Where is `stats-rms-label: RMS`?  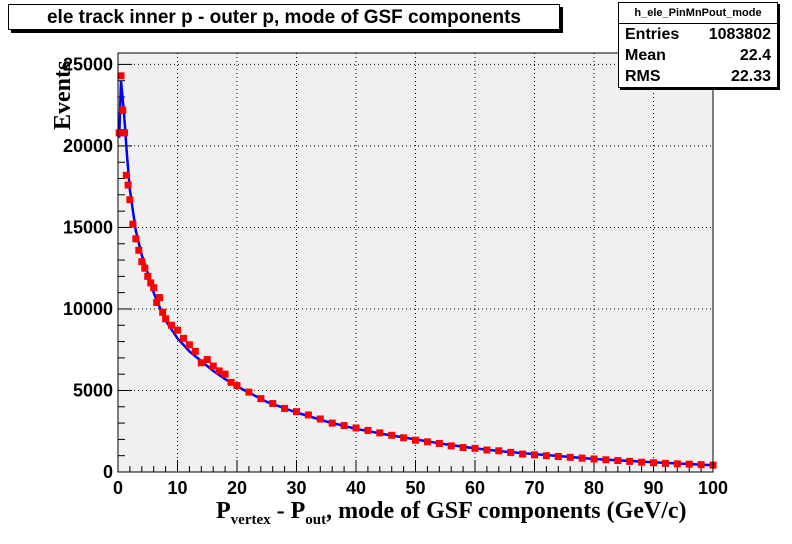 stats-rms-label: RMS is located at coordinates (643, 76).